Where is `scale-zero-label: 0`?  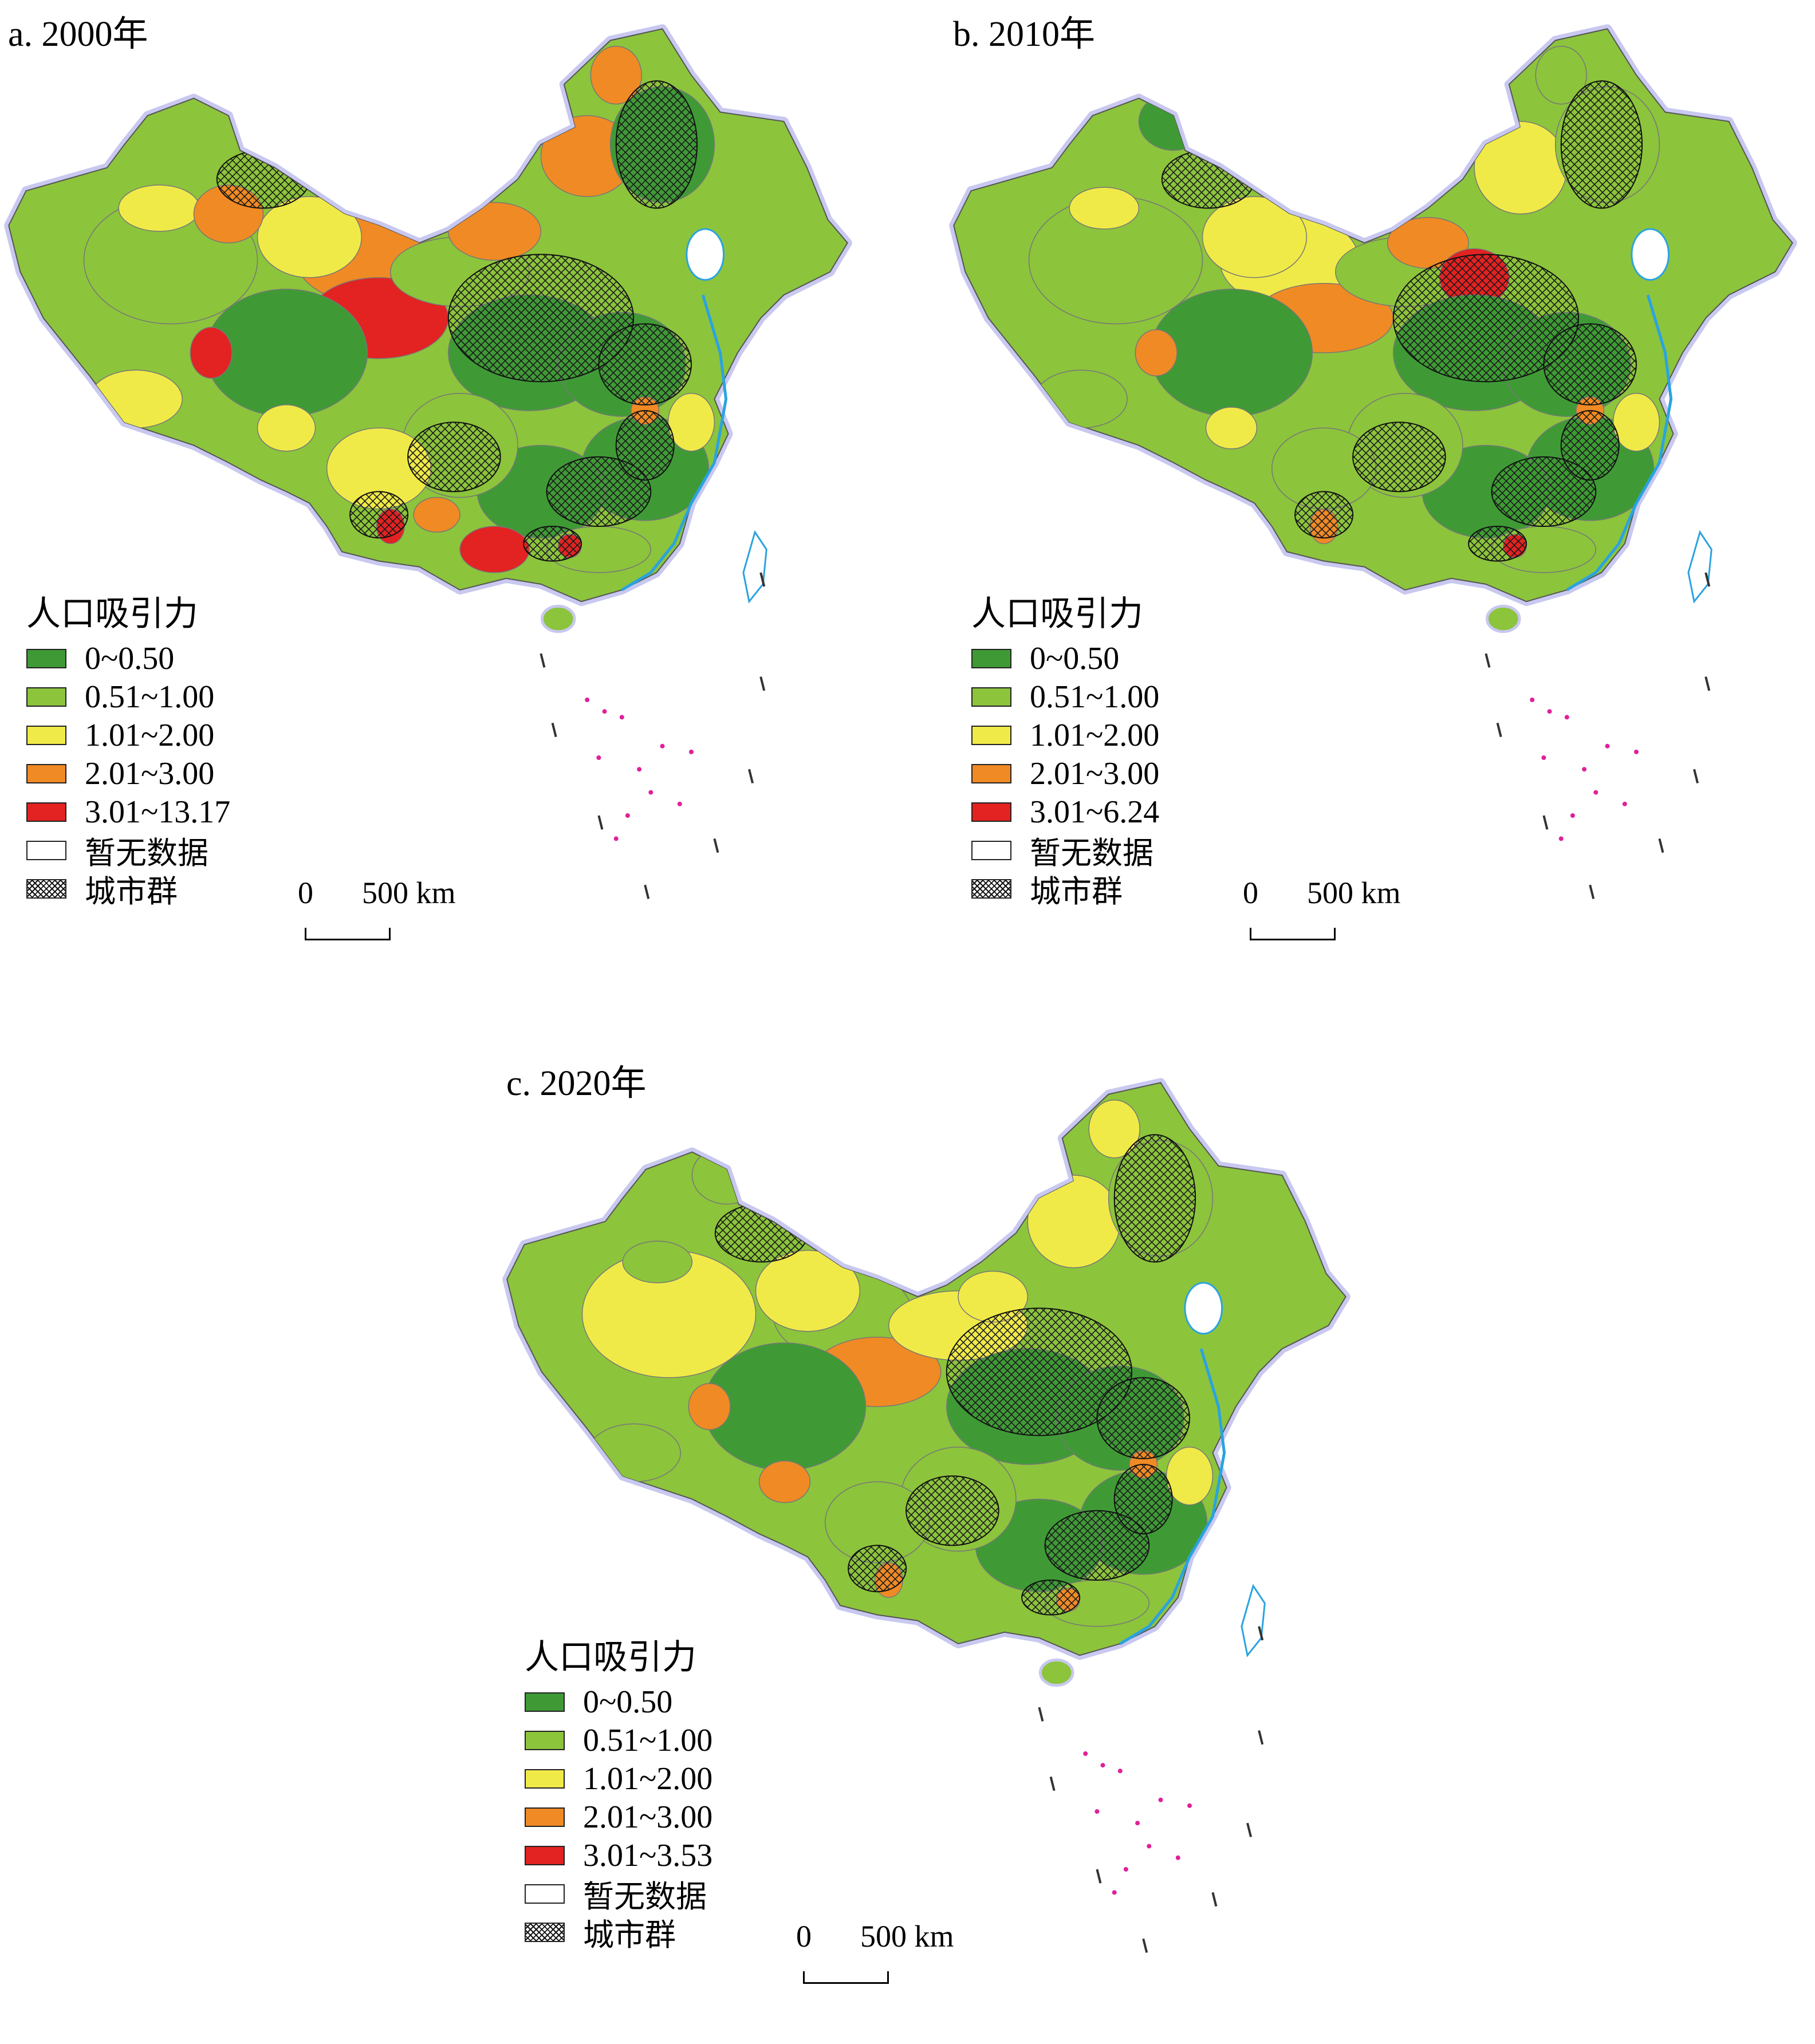 scale-zero-label: 0 is located at coordinates (305, 893).